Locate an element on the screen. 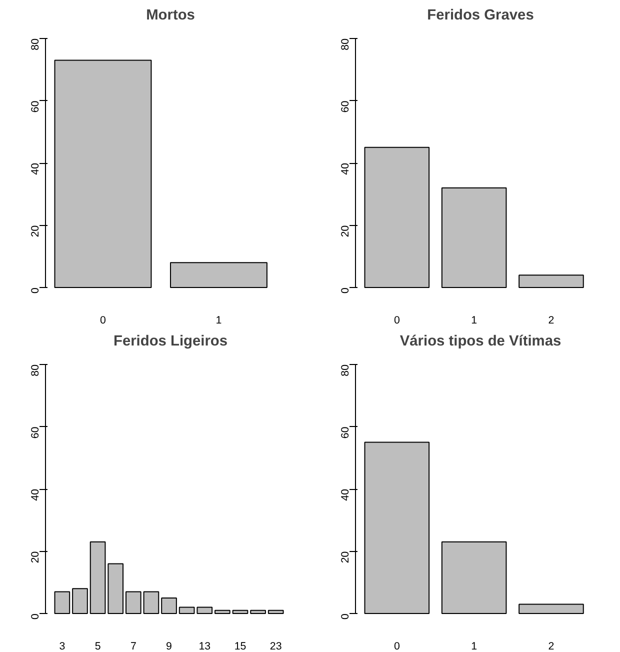 The width and height of the screenshot is (620, 652). chart-title: Feridos Graves is located at coordinates (480, 16).